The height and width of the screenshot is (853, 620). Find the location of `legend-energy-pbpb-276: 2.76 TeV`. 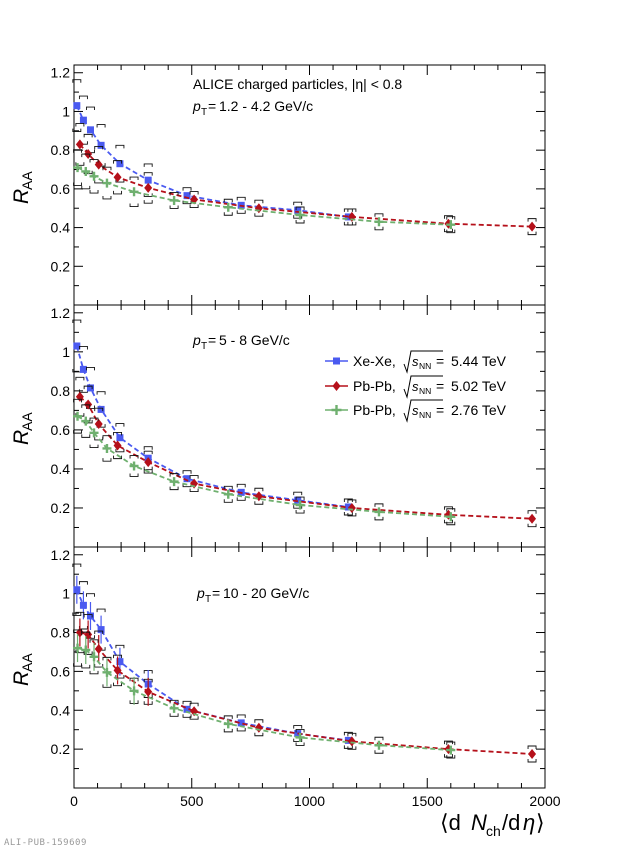

legend-energy-pbpb-276: 2.76 TeV is located at coordinates (479, 410).